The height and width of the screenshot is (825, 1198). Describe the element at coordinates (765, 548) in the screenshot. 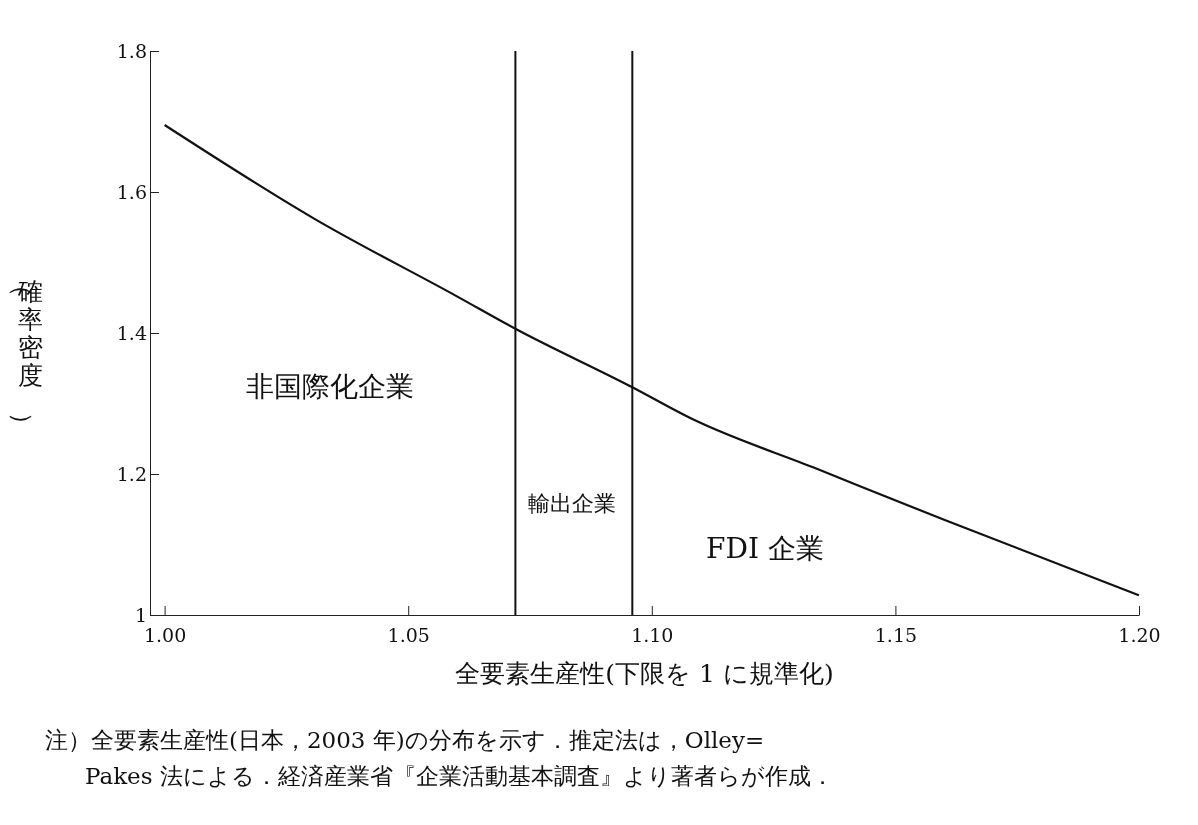

I see `annotation: FDI 企業` at that location.